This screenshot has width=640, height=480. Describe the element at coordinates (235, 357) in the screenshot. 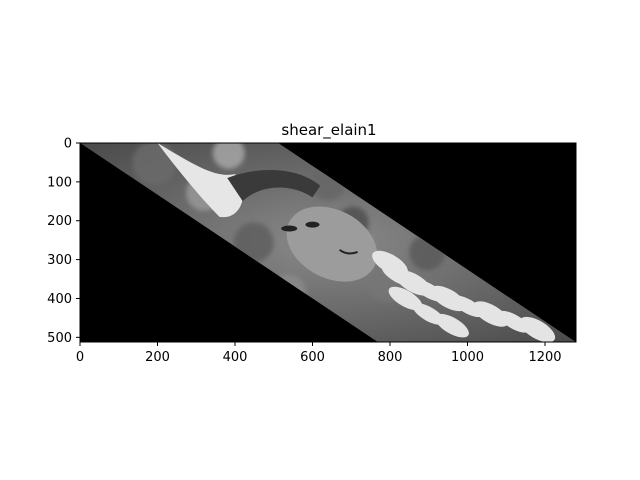

I see `x-tick-label: 400` at that location.